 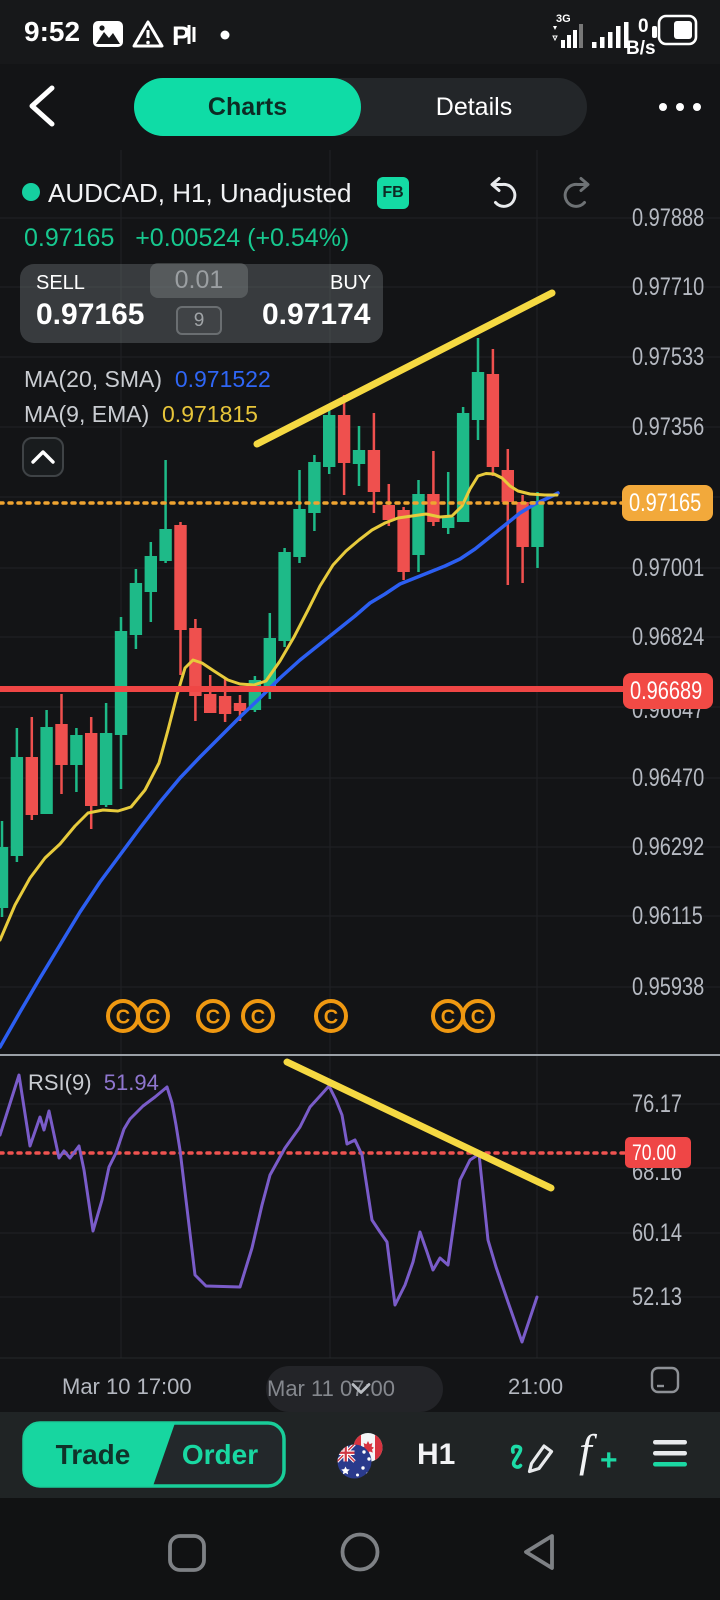 What do you see at coordinates (563, 19) in the screenshot?
I see `svg-text: 3G` at bounding box center [563, 19].